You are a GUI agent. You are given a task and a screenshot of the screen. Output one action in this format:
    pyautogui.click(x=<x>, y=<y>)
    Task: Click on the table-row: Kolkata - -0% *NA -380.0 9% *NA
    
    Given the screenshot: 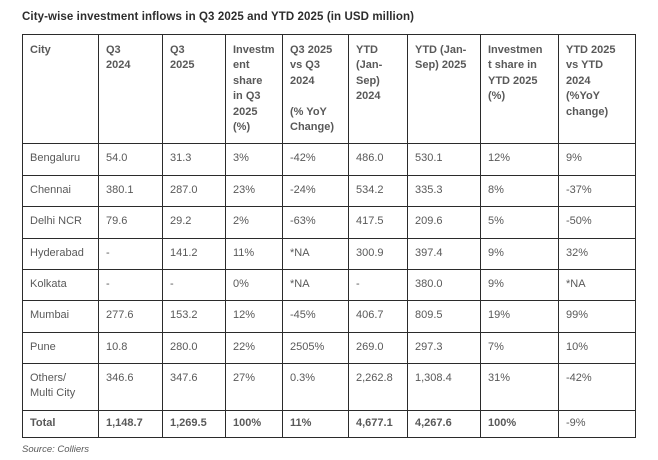 What is the action you would take?
    pyautogui.click(x=329, y=285)
    